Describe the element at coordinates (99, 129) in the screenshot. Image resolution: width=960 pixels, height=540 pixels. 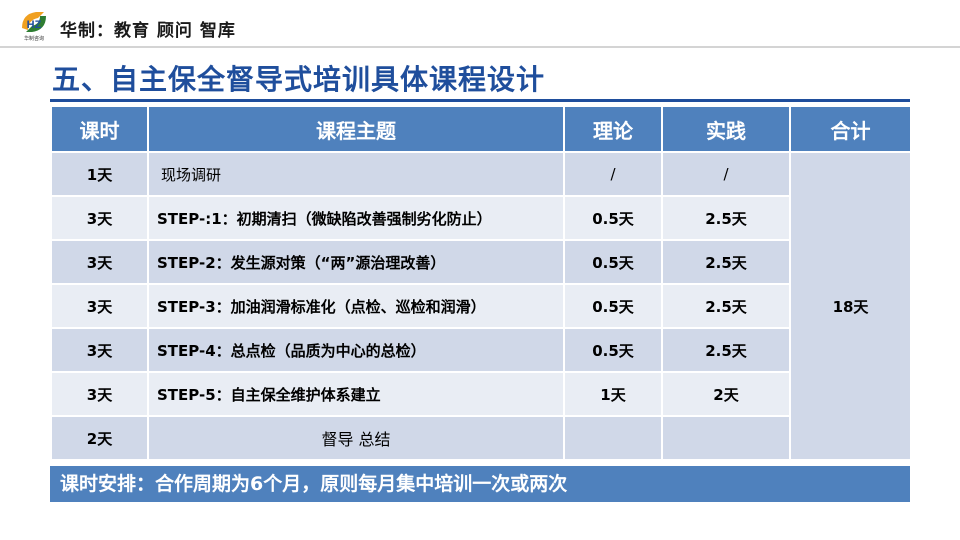
I see `header-hours: 课时` at that location.